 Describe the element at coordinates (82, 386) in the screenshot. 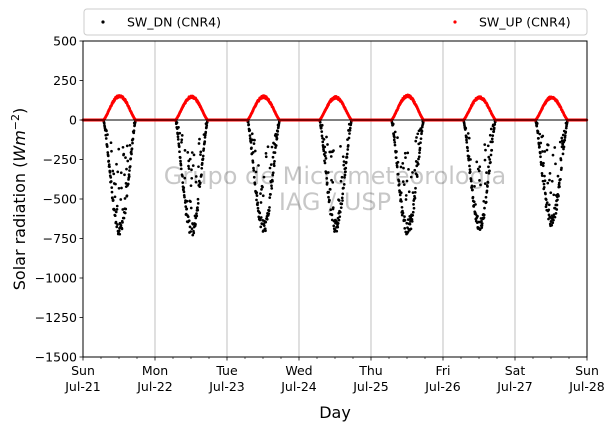

I see `x-tick-label-date: Jul-21` at that location.